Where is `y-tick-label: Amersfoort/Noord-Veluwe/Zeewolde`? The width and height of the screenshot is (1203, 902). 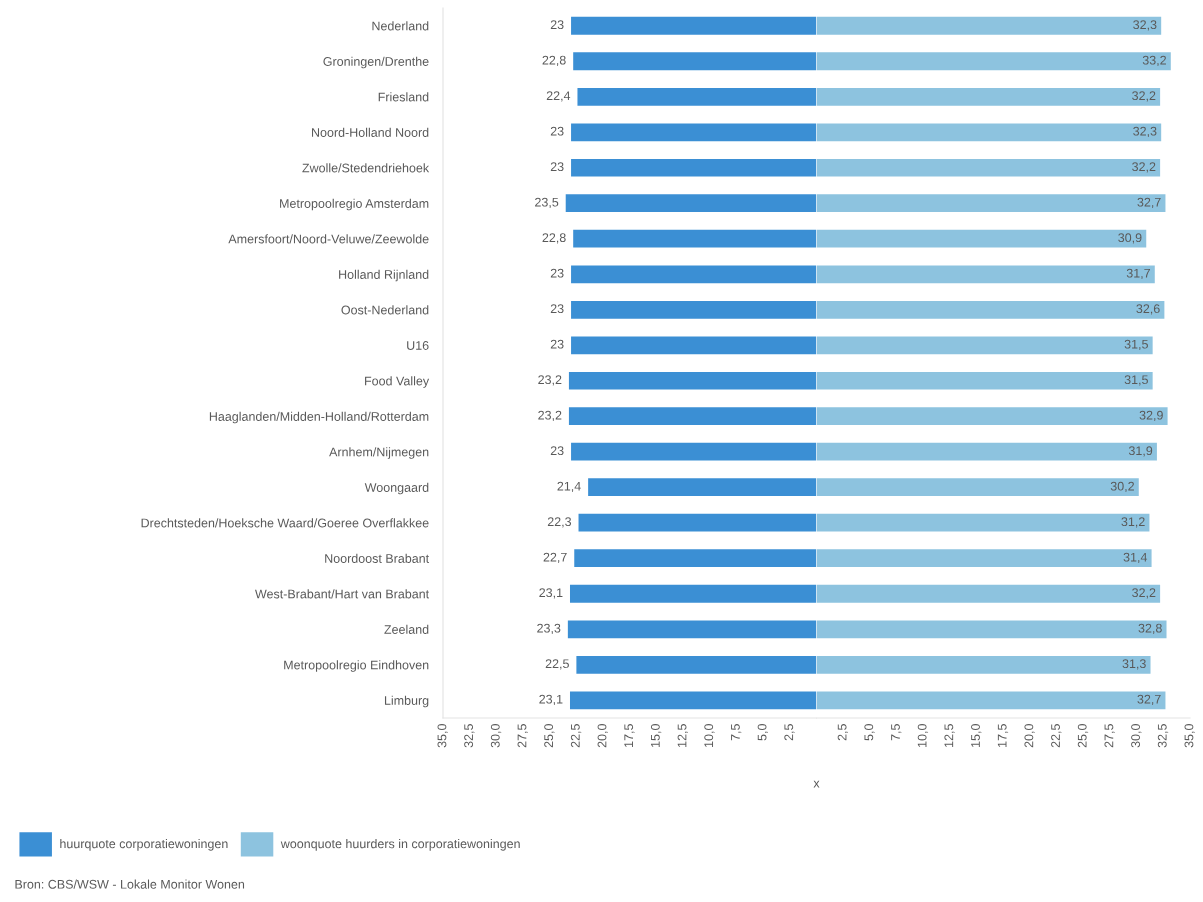 y-tick-label: Amersfoort/Noord-Veluwe/Zeewolde is located at coordinates (328, 239).